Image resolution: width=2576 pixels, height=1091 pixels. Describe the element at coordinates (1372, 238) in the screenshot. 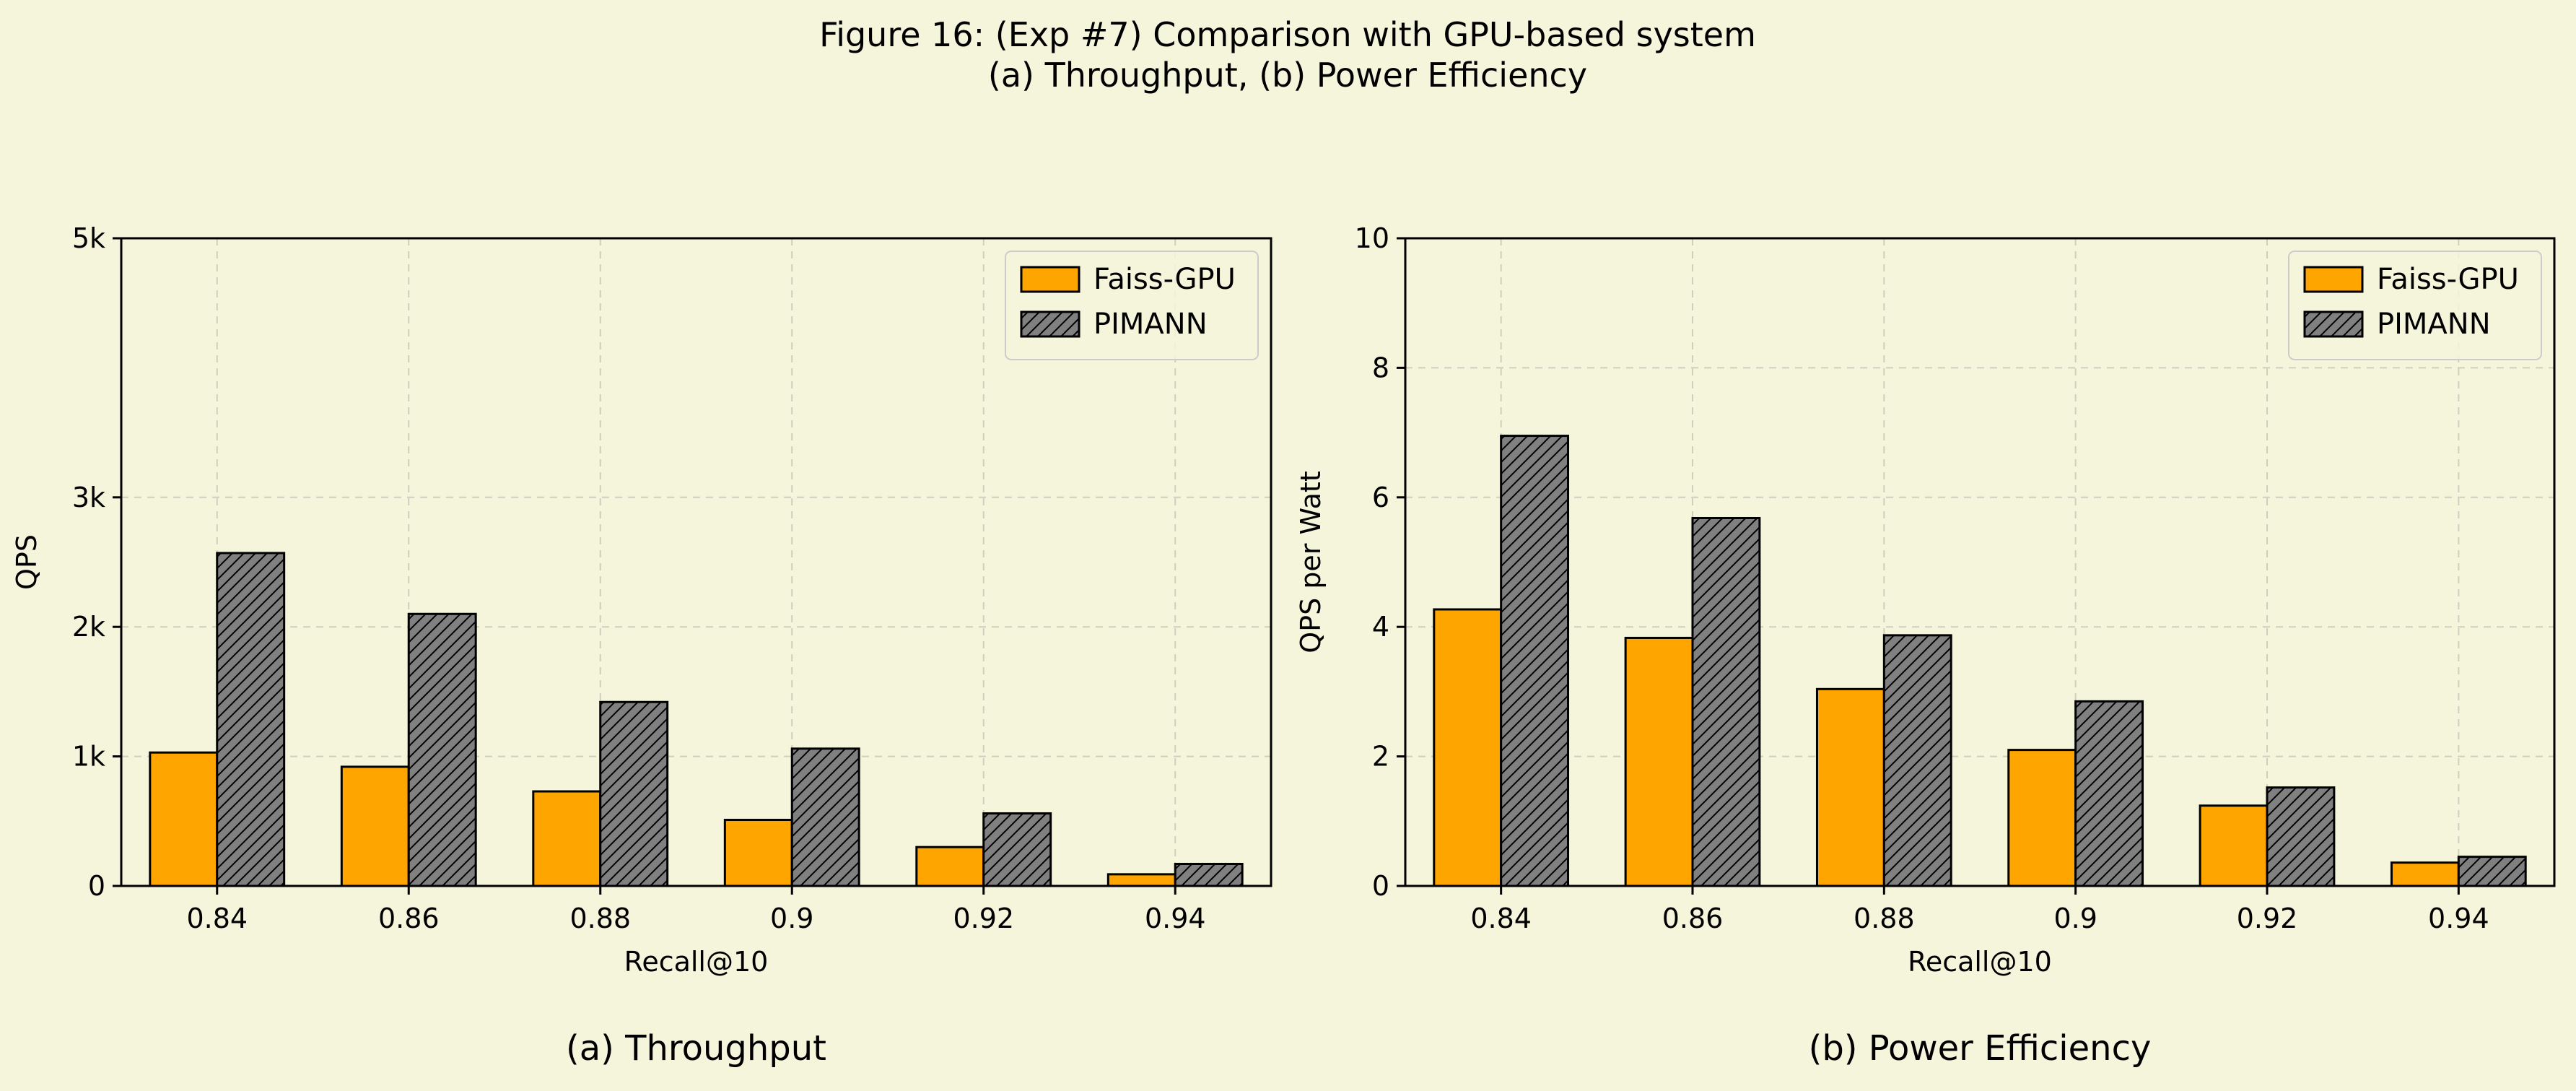

I see `y-tick-label: 10` at that location.